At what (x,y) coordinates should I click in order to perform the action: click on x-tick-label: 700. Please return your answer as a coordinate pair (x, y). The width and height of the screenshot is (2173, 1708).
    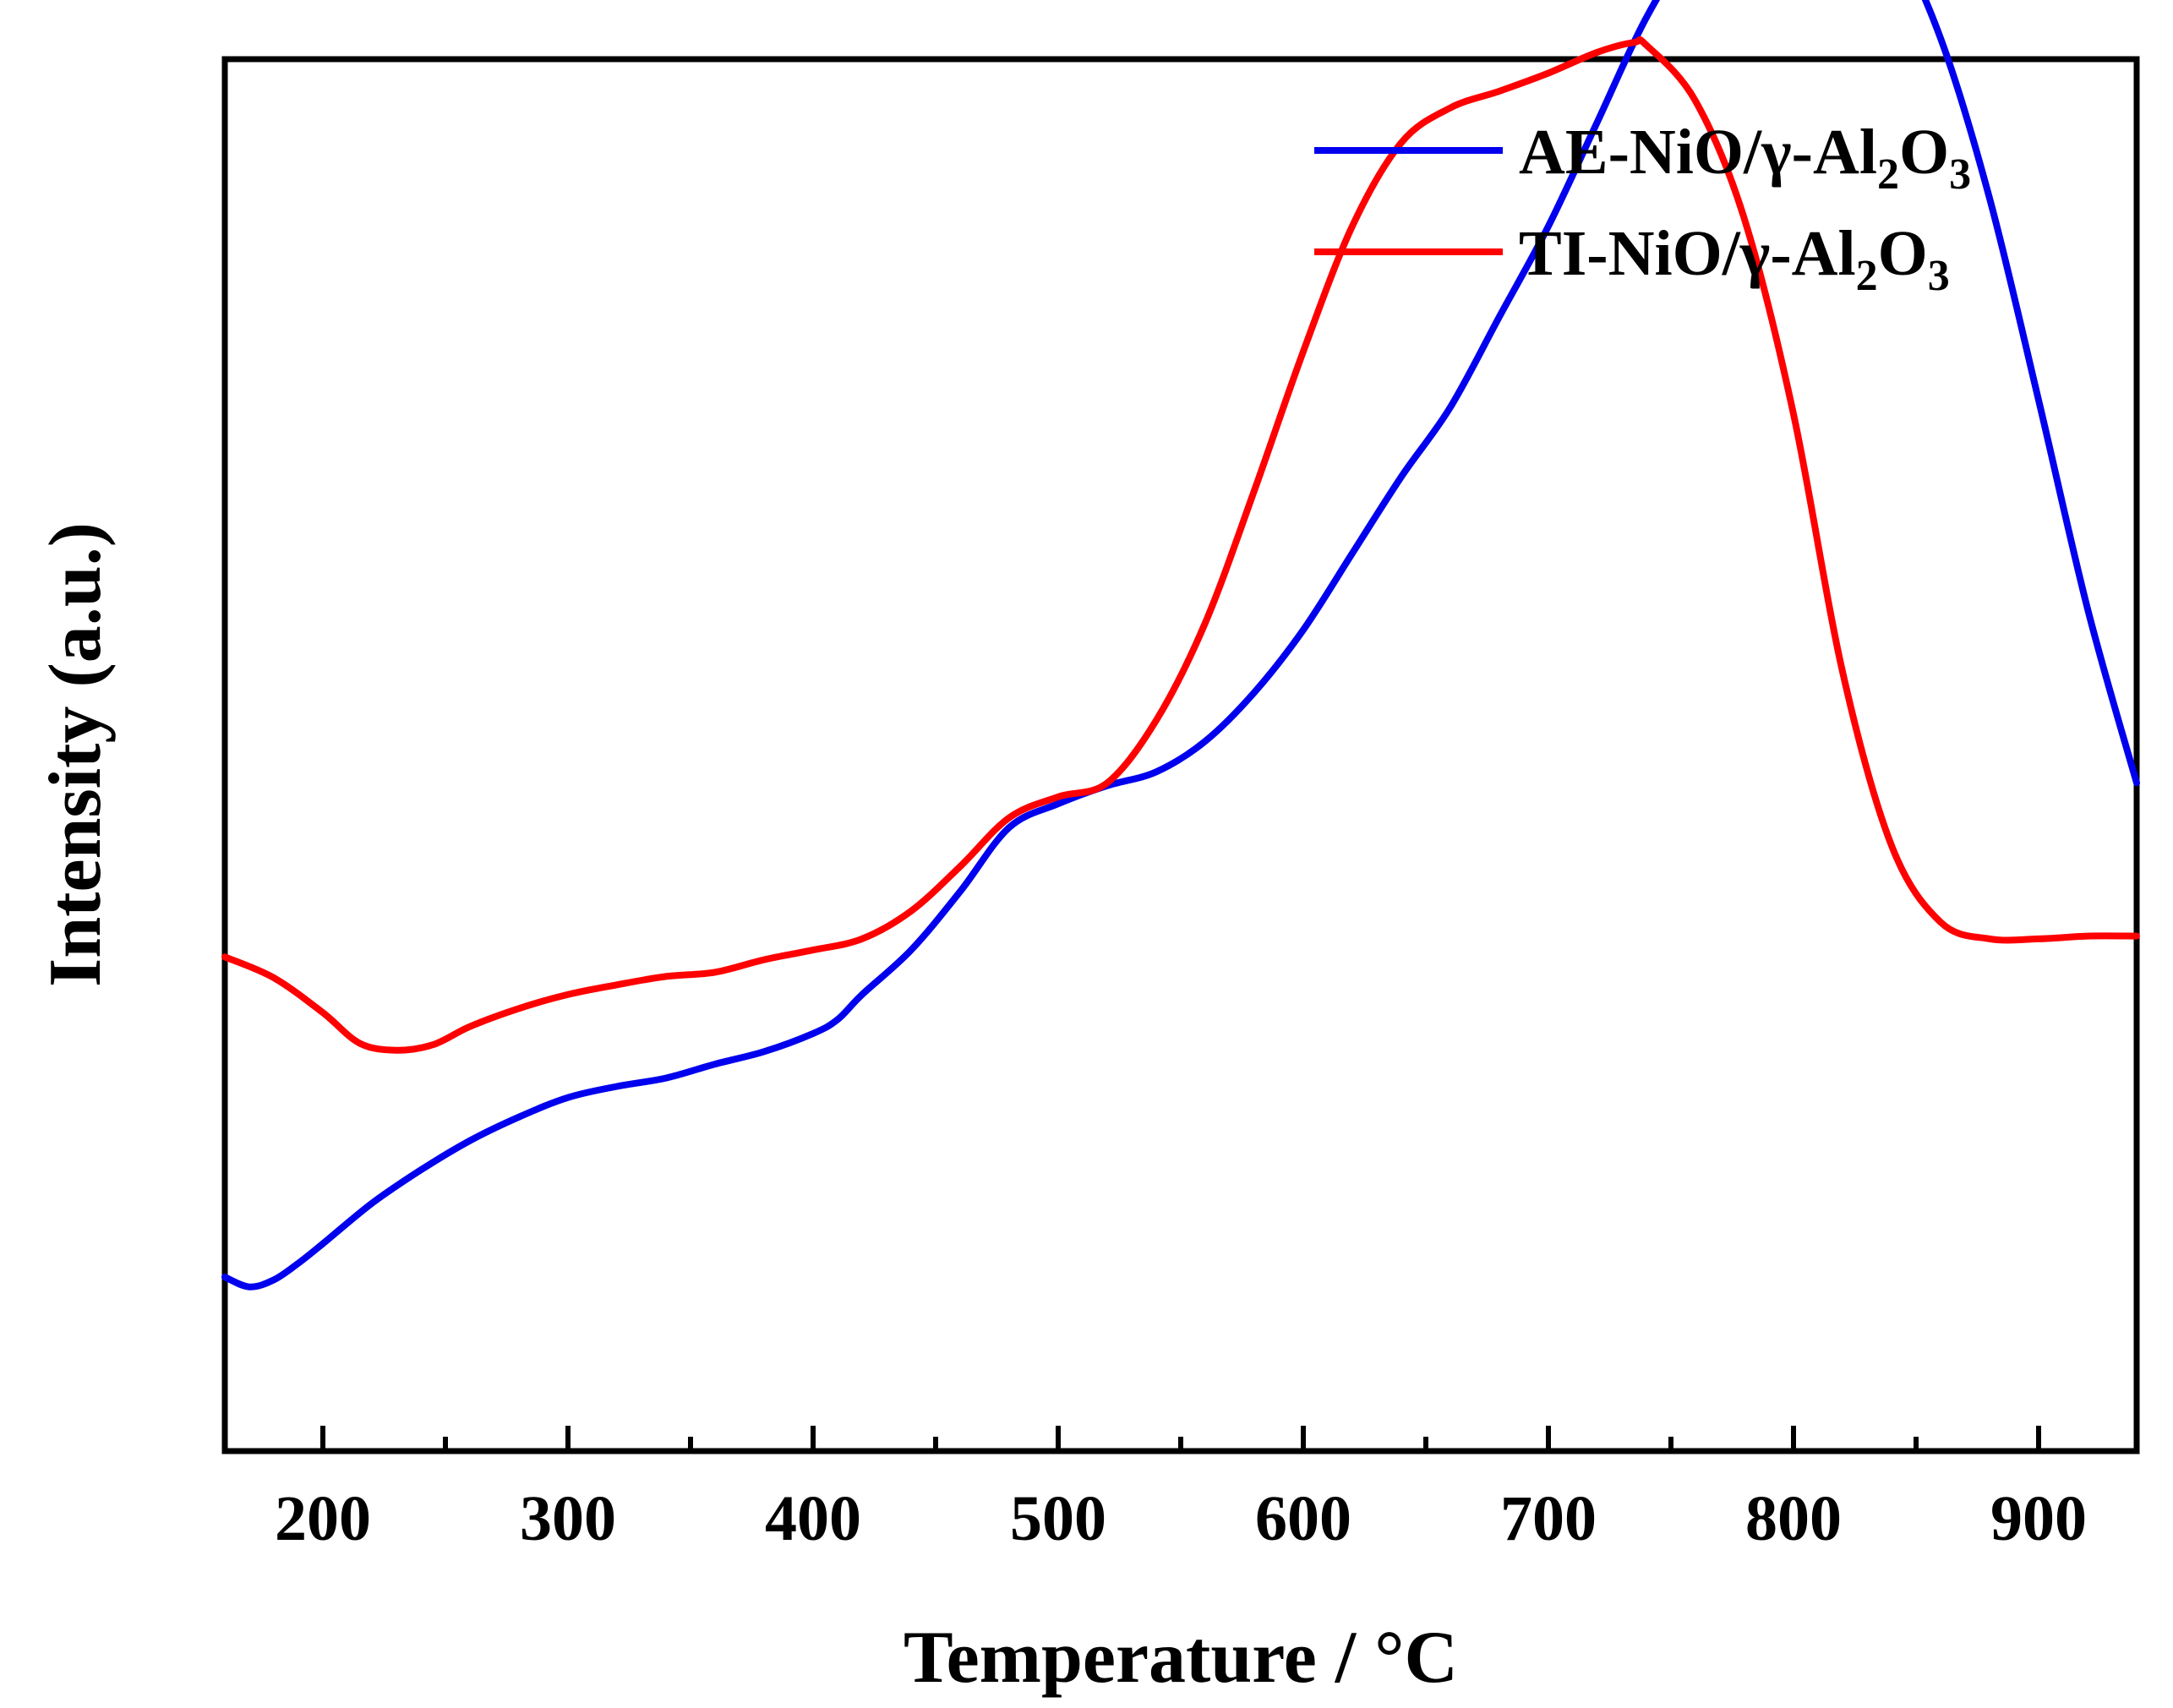
    Looking at the image, I should click on (1548, 1518).